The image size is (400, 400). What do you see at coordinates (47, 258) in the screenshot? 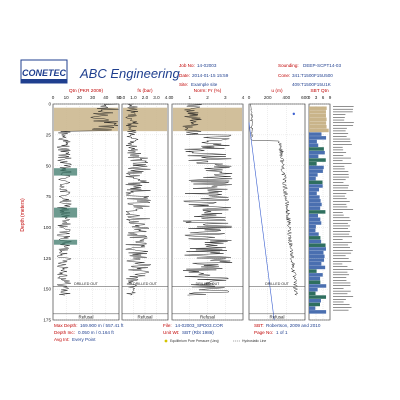
I see `y-tick-label: 125` at bounding box center [47, 258].